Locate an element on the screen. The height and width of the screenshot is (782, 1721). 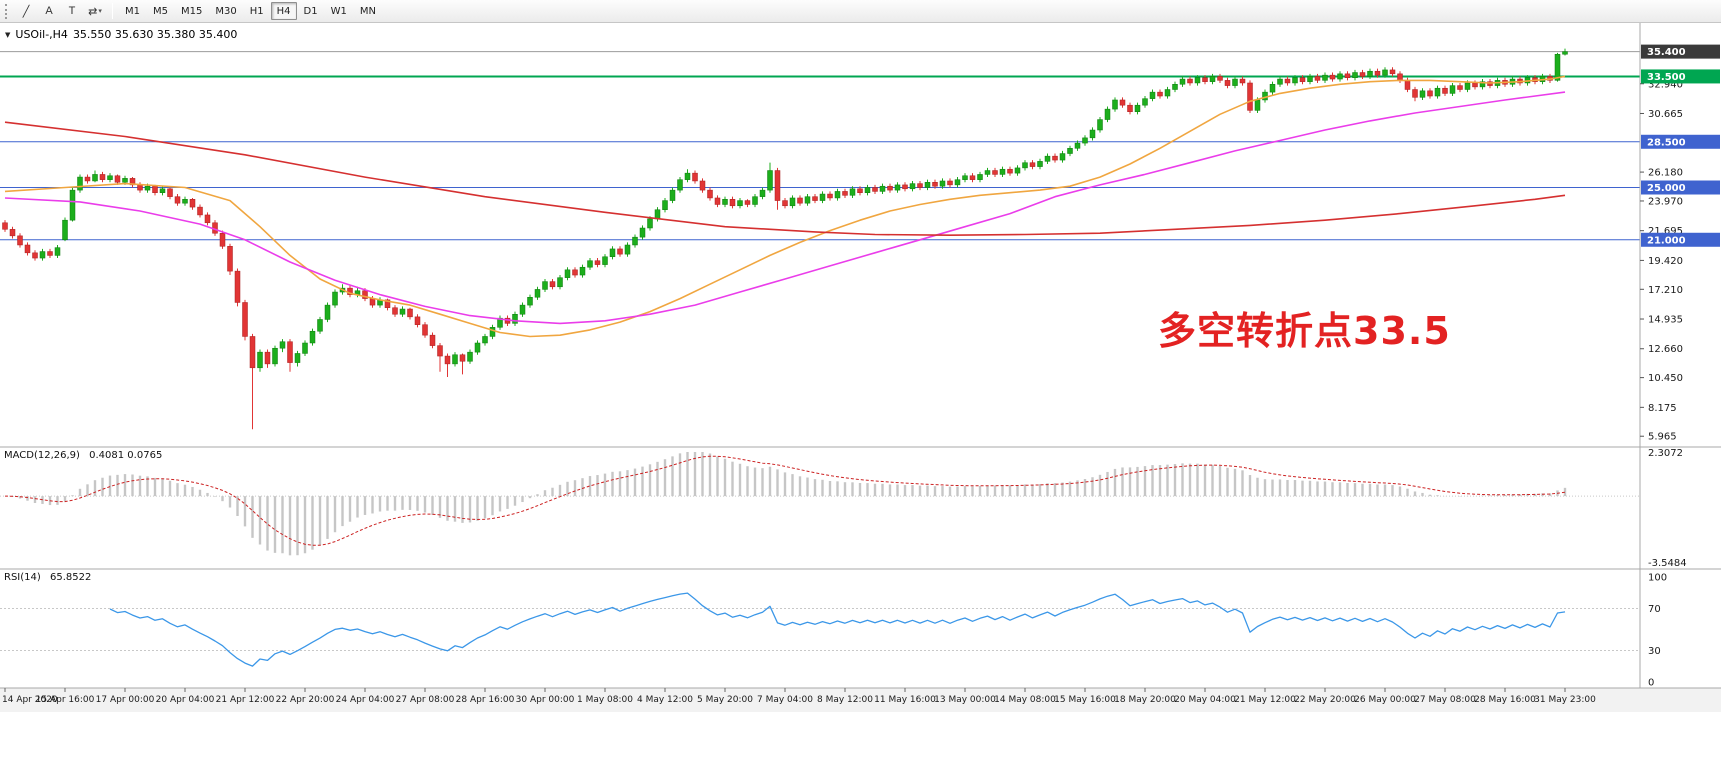
price-tick-label: 5.965 is located at coordinates (1662, 437).